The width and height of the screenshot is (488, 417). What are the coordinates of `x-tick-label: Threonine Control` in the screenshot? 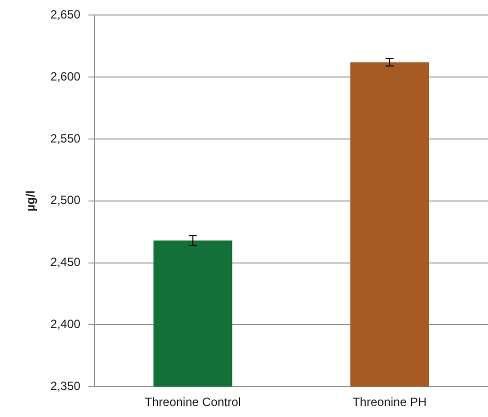 It's located at (192, 402).